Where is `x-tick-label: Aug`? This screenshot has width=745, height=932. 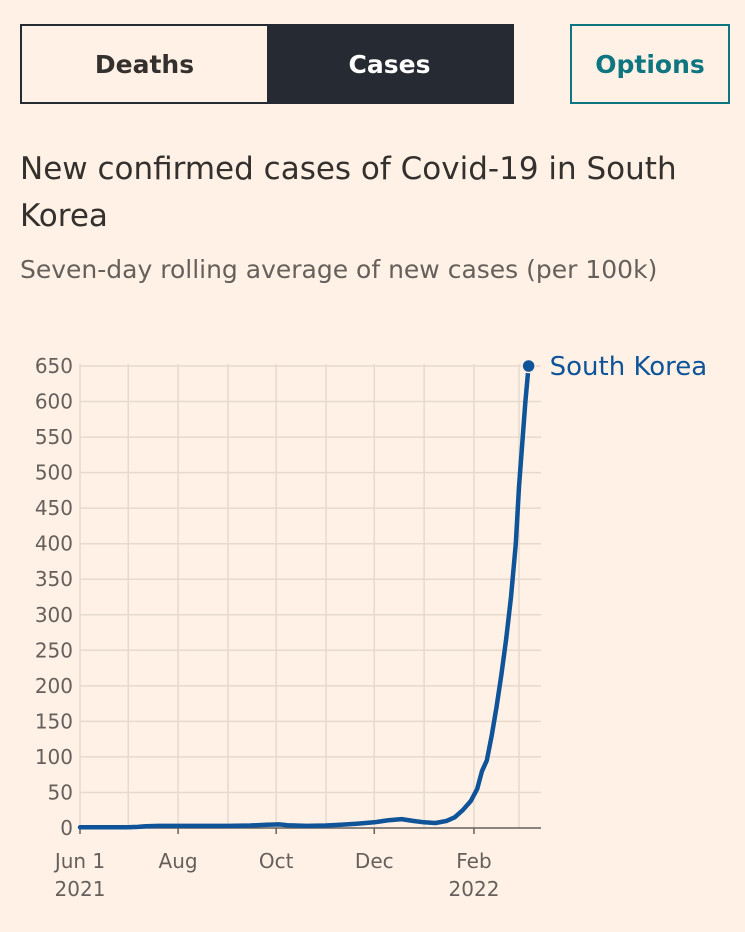 x-tick-label: Aug is located at coordinates (178, 861).